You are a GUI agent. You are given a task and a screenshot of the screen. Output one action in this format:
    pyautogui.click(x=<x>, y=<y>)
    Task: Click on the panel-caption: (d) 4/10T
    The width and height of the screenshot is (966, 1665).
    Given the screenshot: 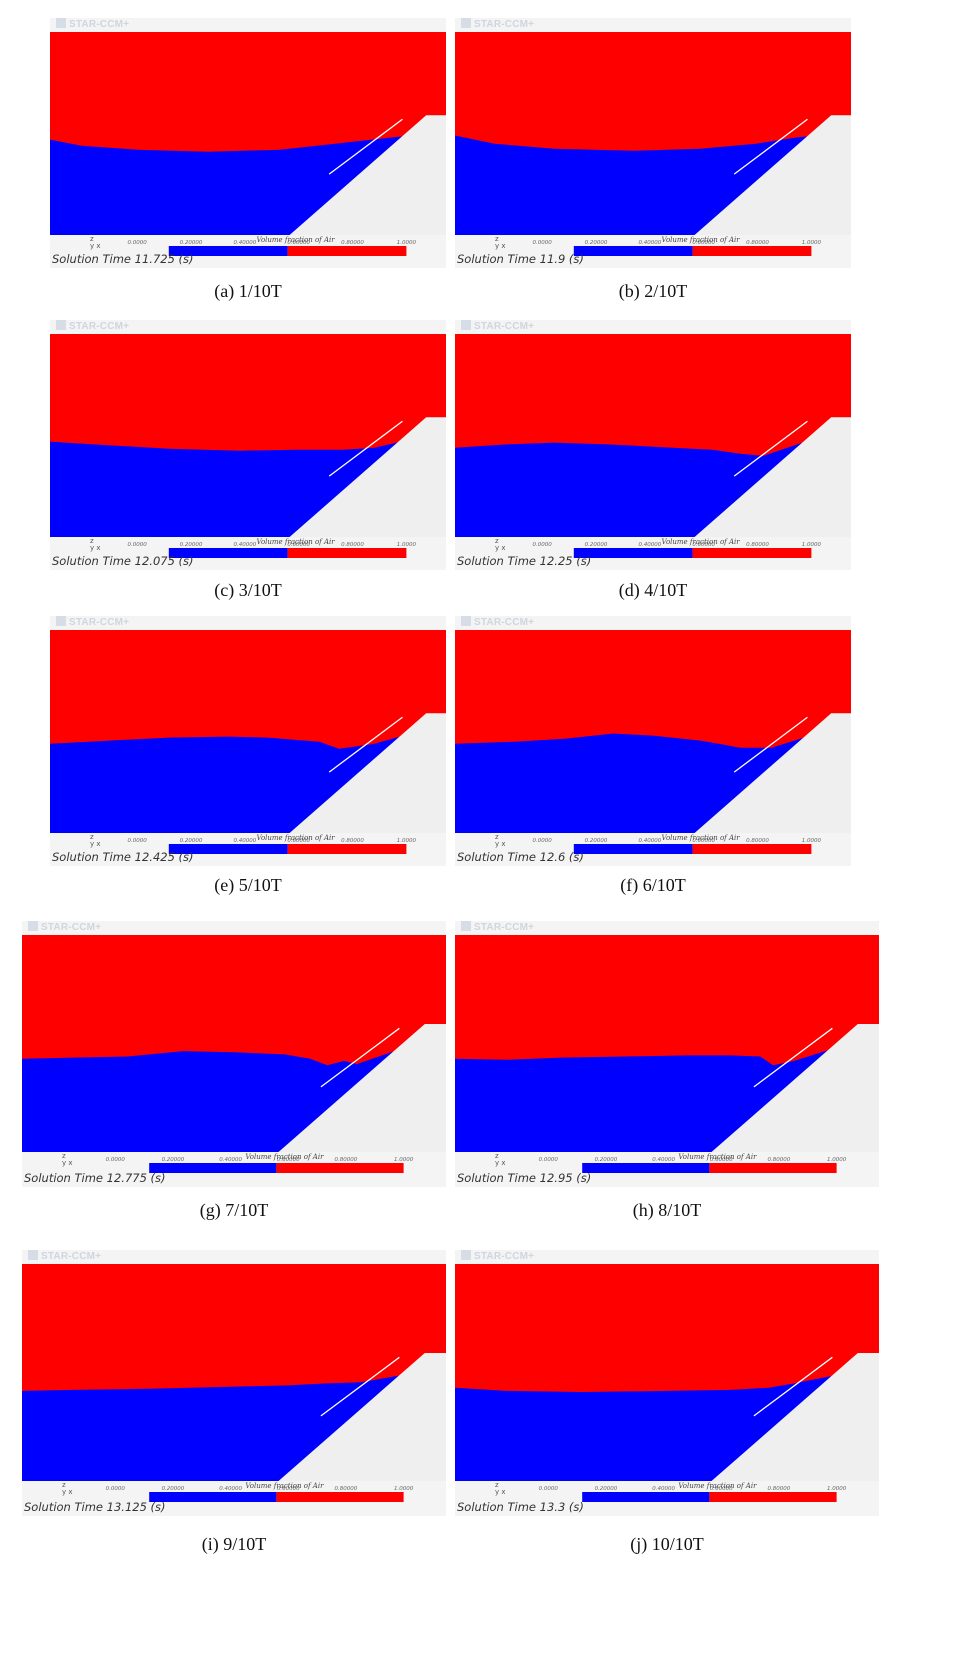 What is the action you would take?
    pyautogui.click(x=653, y=590)
    